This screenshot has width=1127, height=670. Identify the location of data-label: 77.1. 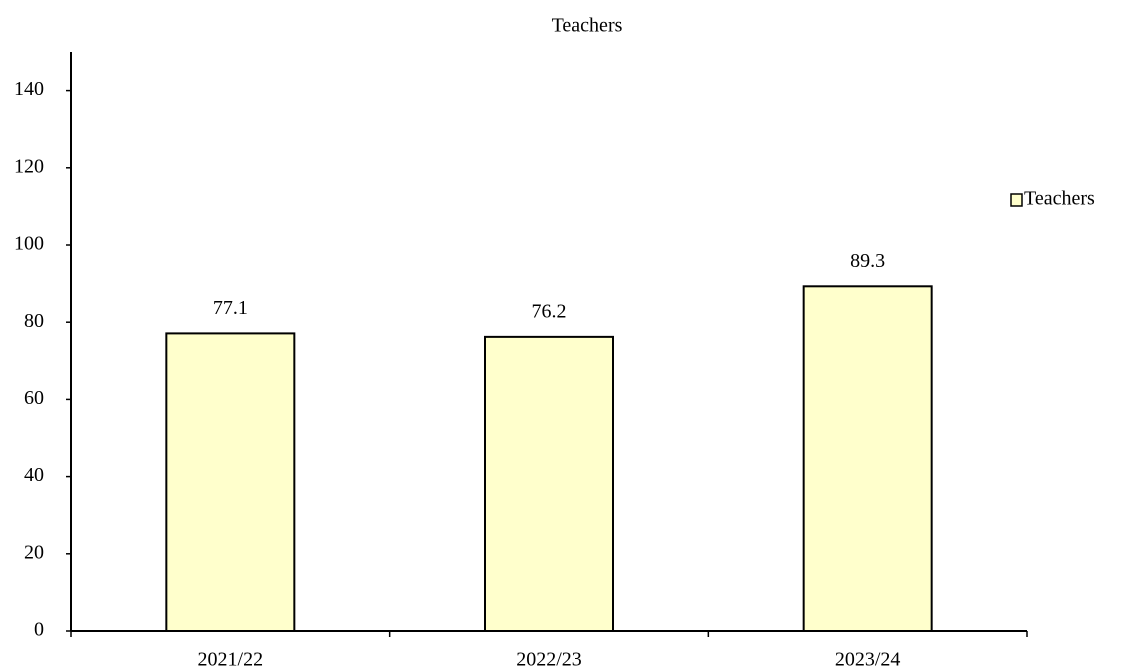
(230, 308).